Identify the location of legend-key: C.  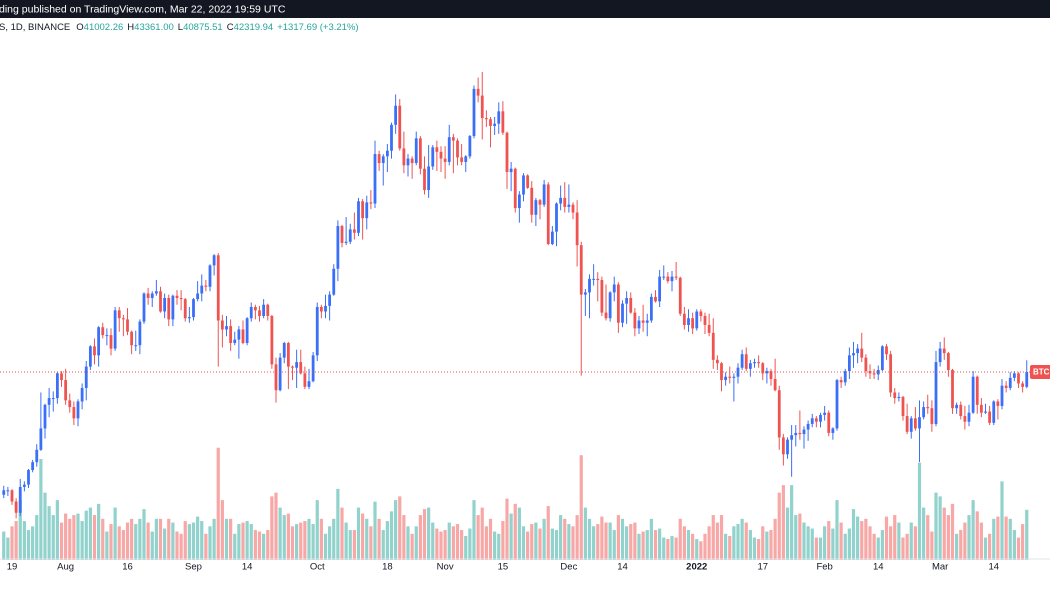
(230, 27).